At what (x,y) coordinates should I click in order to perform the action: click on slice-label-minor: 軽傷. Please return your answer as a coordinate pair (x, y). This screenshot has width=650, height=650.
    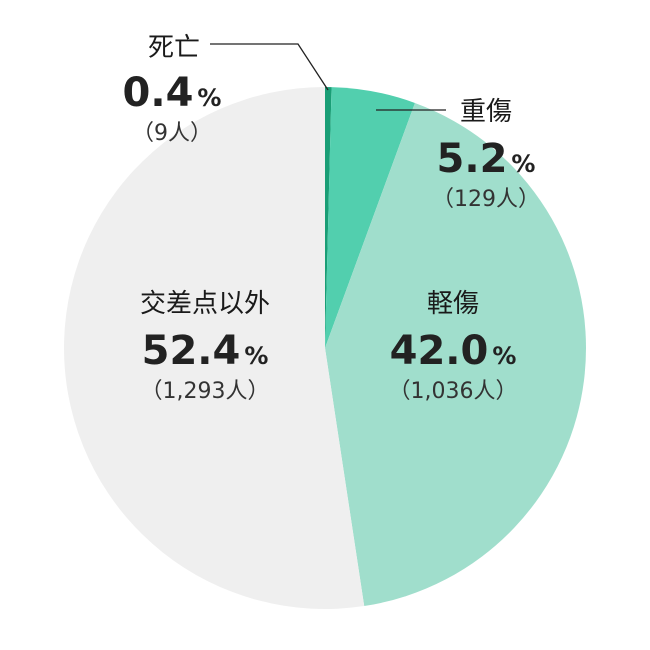
    Looking at the image, I should click on (453, 304).